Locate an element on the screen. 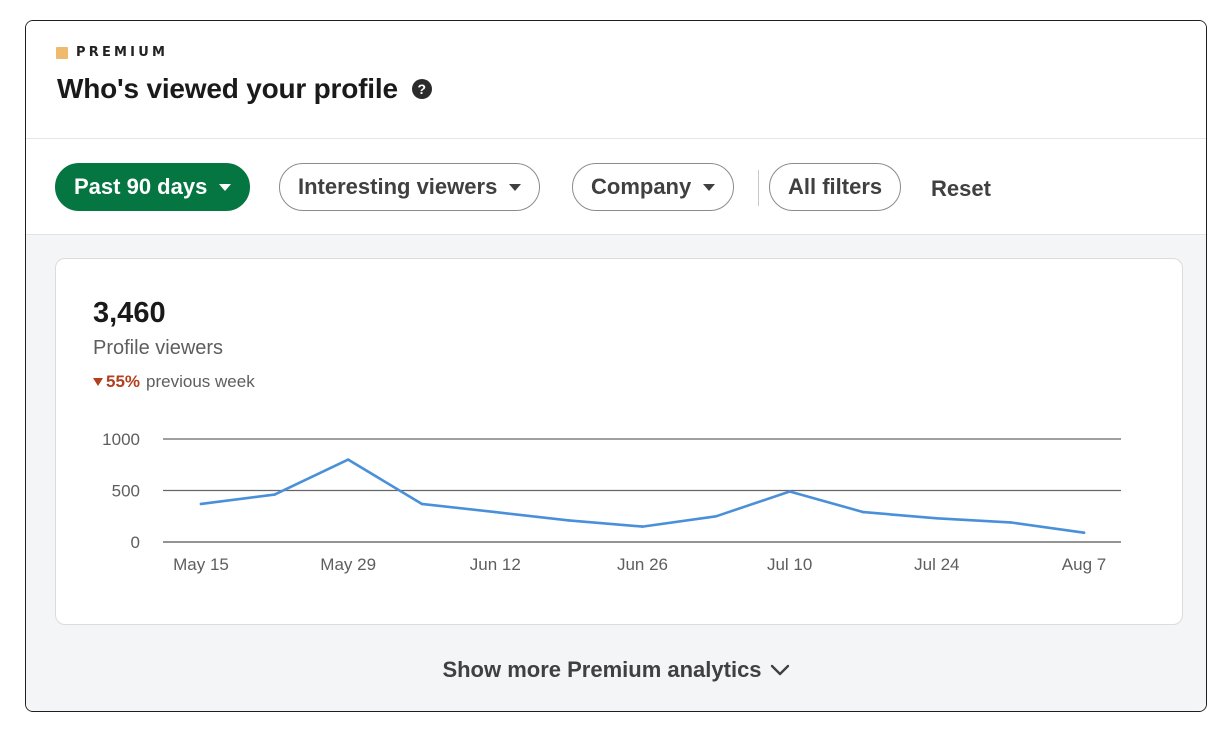 The height and width of the screenshot is (734, 1230). x-tick-label: Aug 7 is located at coordinates (1084, 564).